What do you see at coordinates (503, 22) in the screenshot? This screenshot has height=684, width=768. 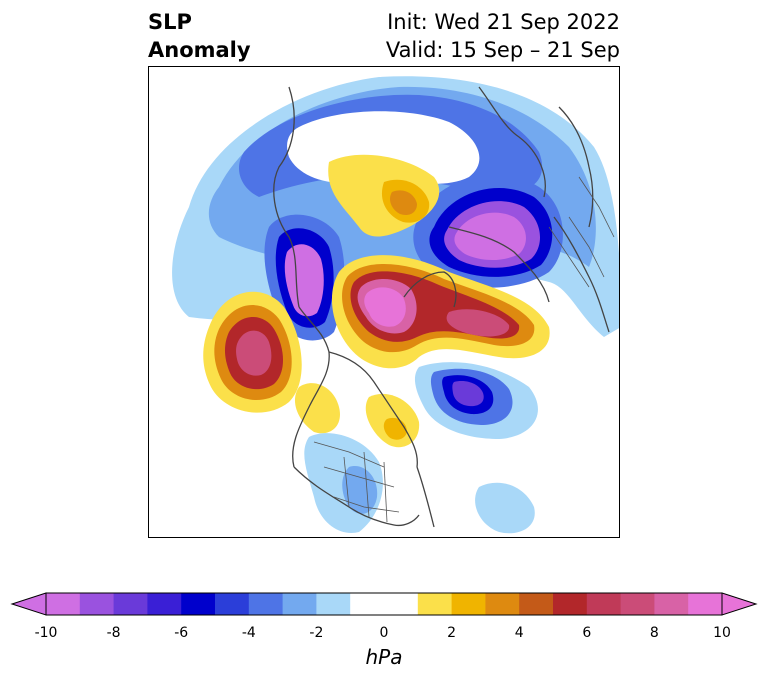 I see `init-date: Init: Wed 21 Sep 2022` at bounding box center [503, 22].